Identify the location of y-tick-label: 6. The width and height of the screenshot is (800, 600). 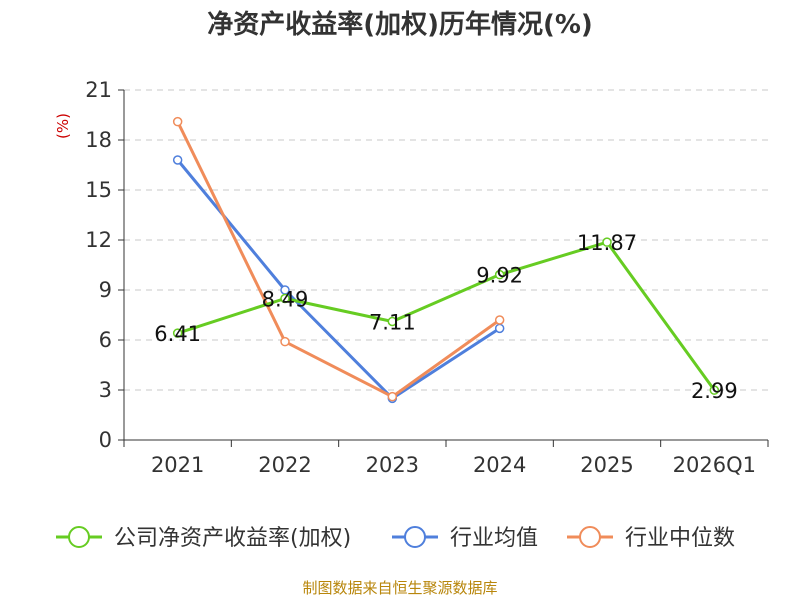
(105, 340).